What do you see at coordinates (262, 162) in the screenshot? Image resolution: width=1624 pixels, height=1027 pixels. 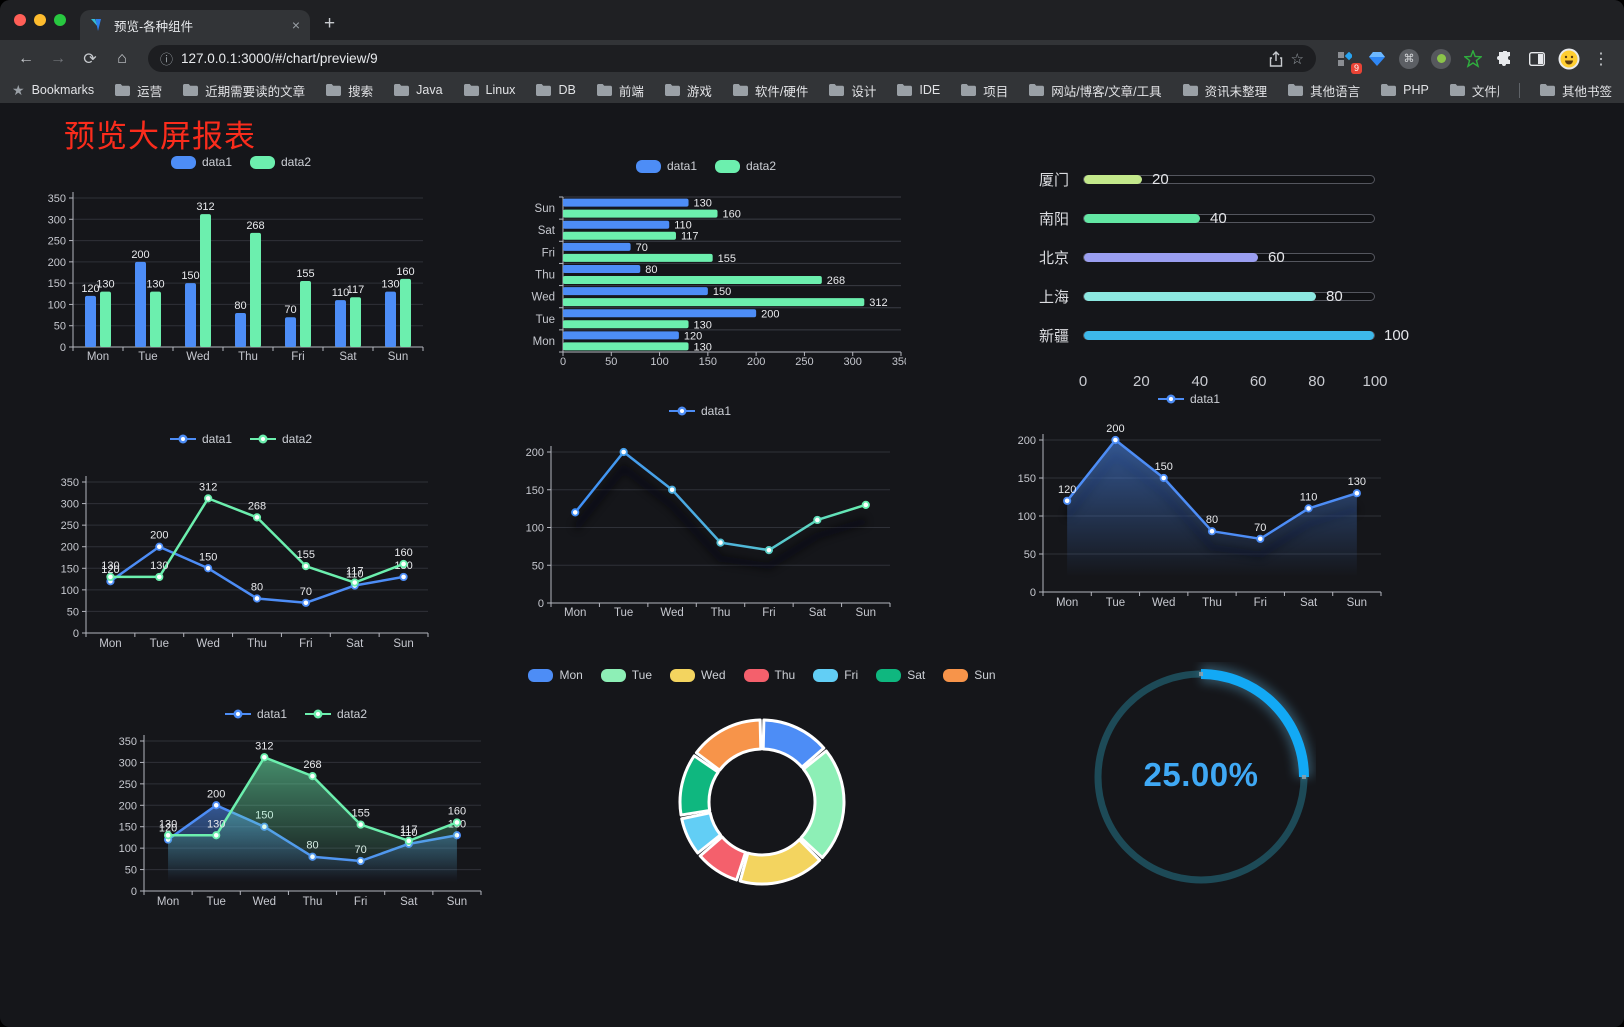 I see `legend-swatch-icon` at bounding box center [262, 162].